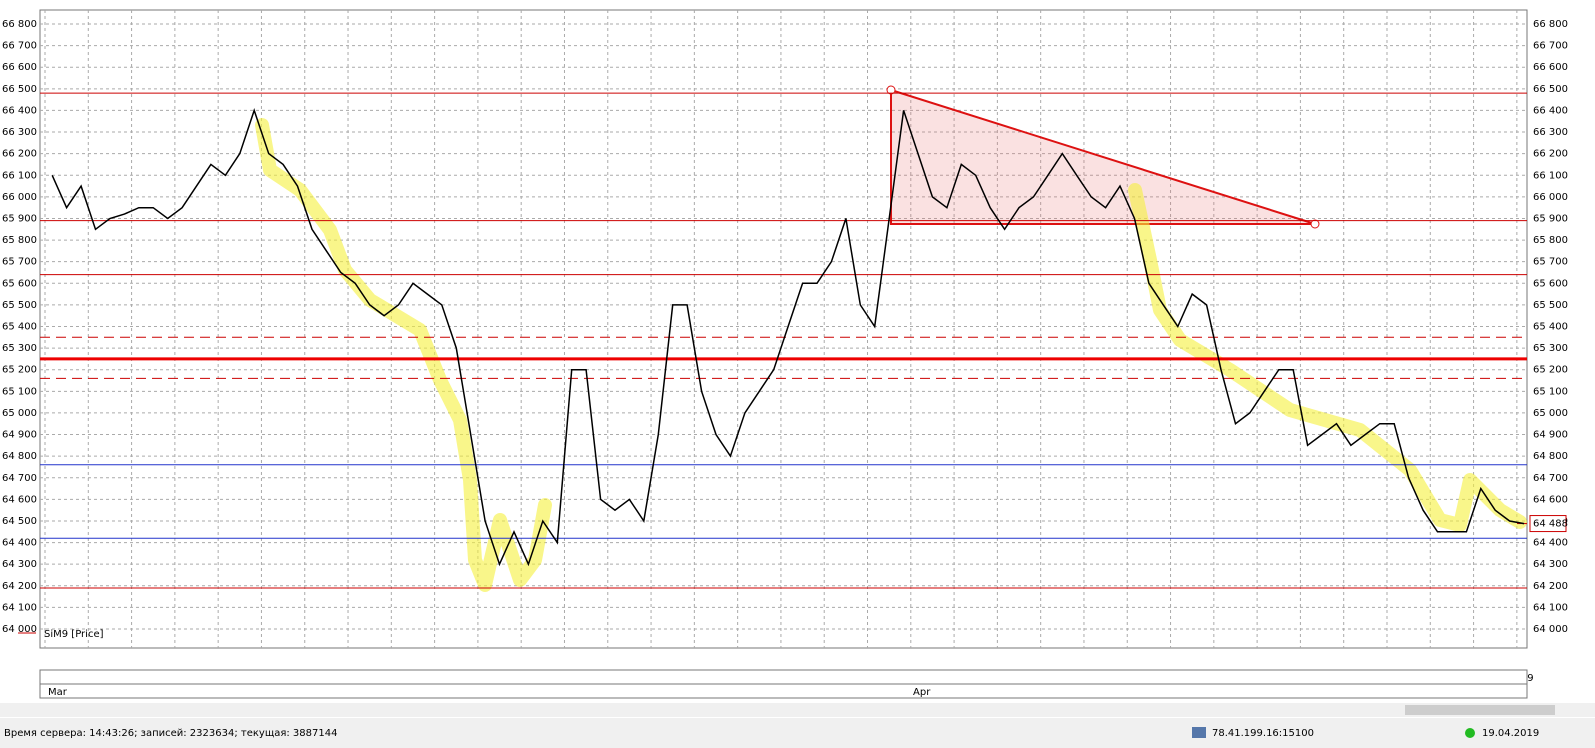 The width and height of the screenshot is (1595, 748). Describe the element at coordinates (1510, 733) in the screenshot. I see `status-date: 19.04.2019` at that location.